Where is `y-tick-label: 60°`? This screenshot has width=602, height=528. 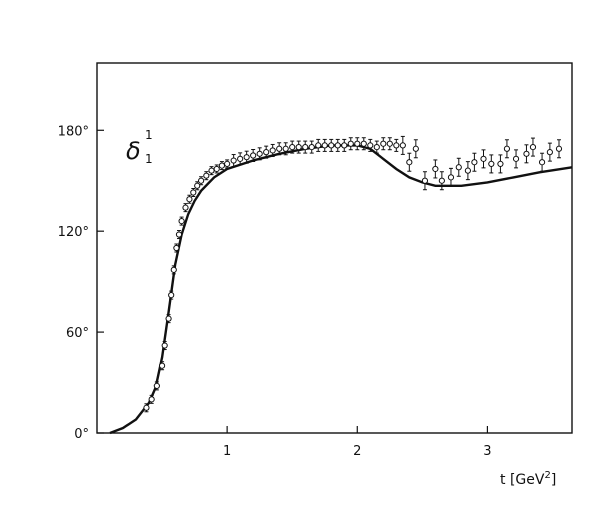 y-tick-label: 60° is located at coordinates (77, 333).